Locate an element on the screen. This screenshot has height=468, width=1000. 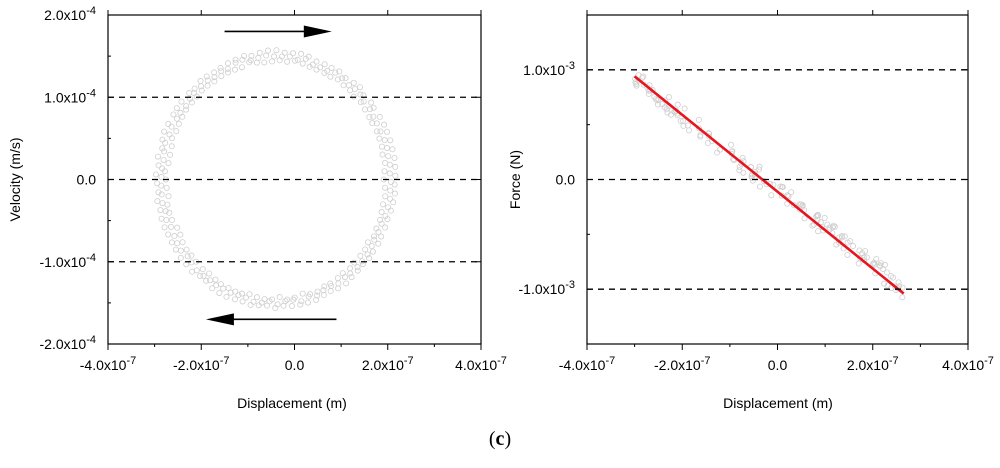
figure-caption: (c) is located at coordinates (500, 439).